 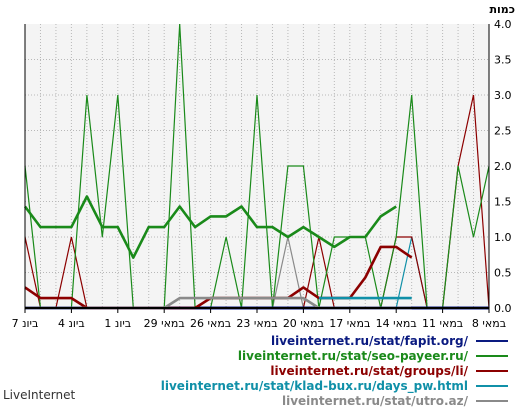 What do you see at coordinates (442, 323) in the screenshot?
I see `x-tick-label: 11 במאי` at bounding box center [442, 323].